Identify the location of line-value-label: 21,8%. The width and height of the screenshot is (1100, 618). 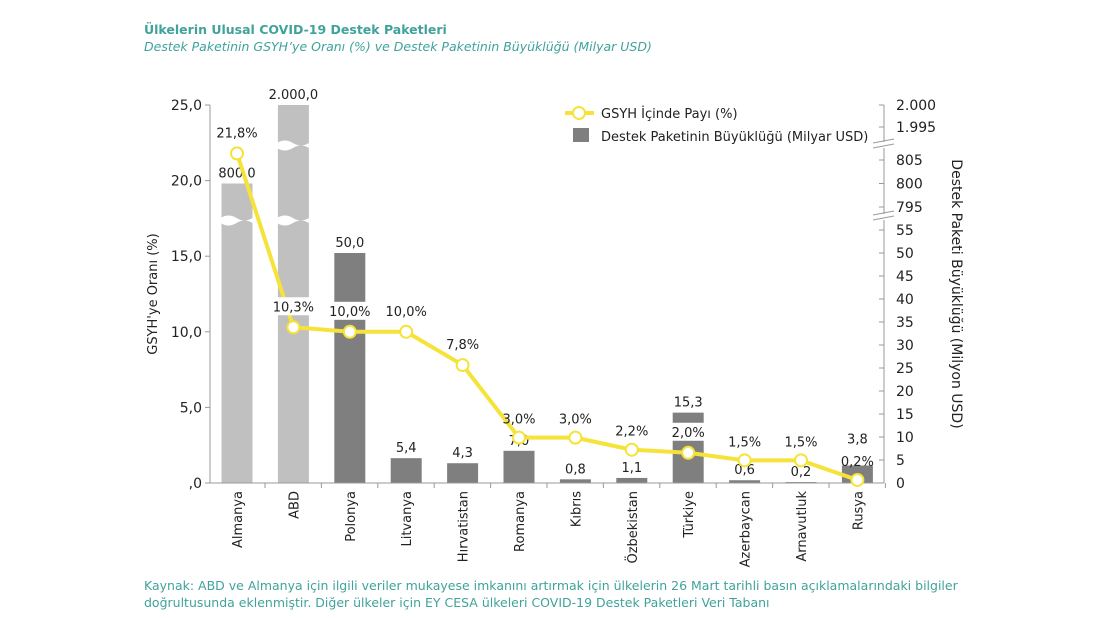
(236, 133).